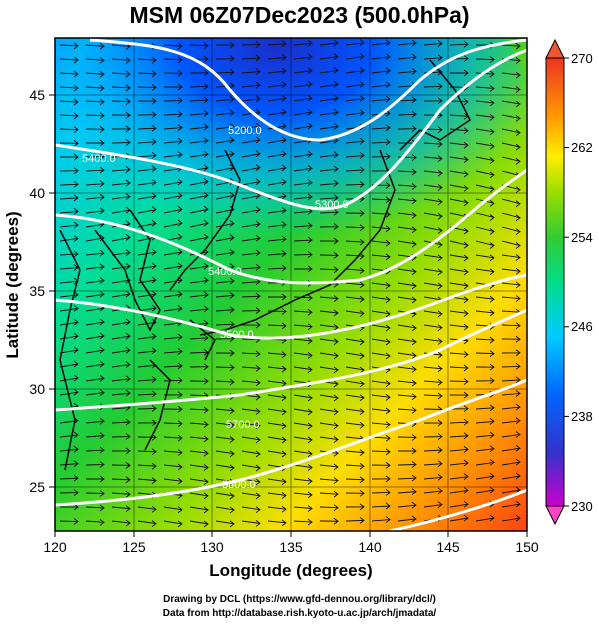  Describe the element at coordinates (239, 485) in the screenshot. I see `contour-label-5800: 5800.0` at that location.